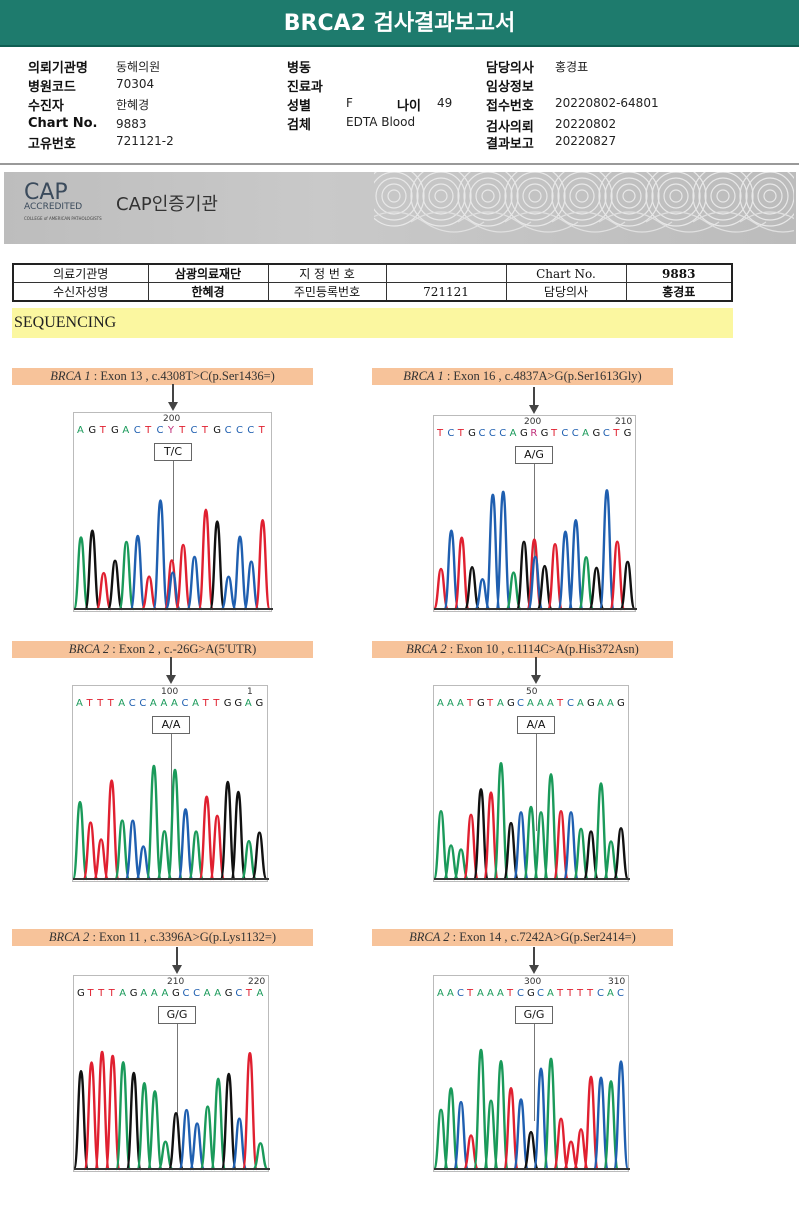 This screenshot has width=799, height=1209. I want to click on cell: 의료기관명, so click(80, 273).